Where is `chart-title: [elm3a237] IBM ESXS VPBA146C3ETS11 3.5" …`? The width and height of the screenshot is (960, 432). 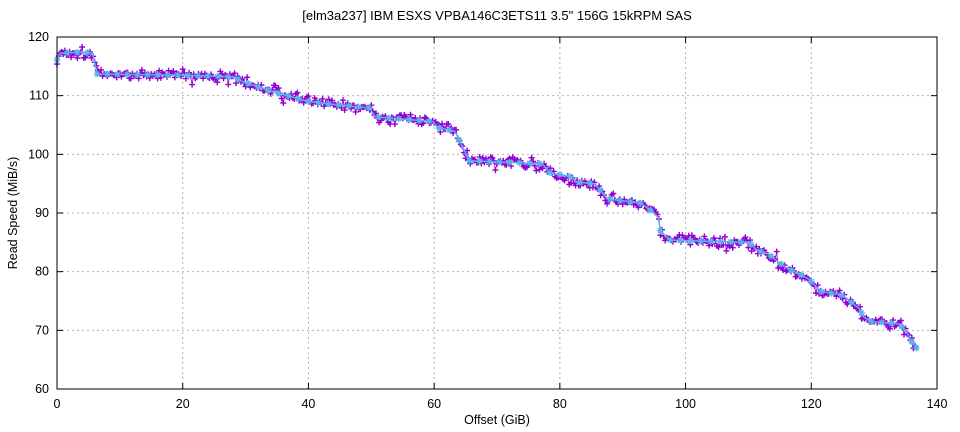
chart-title: [elm3a237] IBM ESXS VPBA146C3ETS11 3.5" … is located at coordinates (497, 15).